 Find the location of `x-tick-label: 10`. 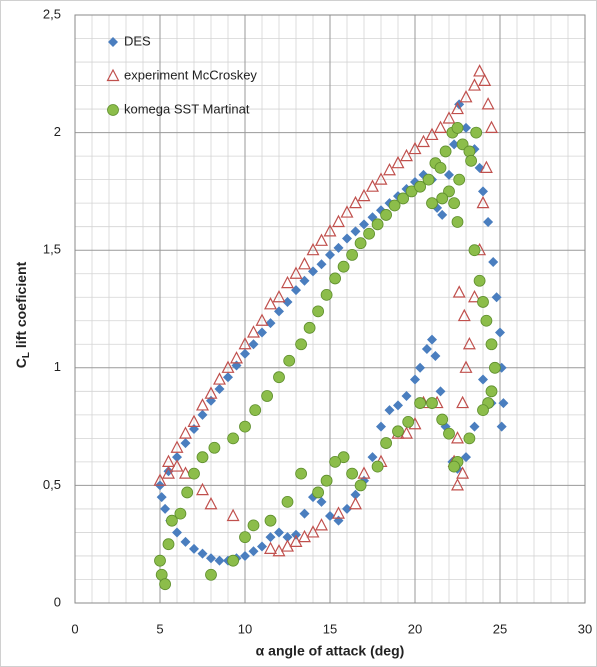

x-tick-label: 10 is located at coordinates (245, 628).